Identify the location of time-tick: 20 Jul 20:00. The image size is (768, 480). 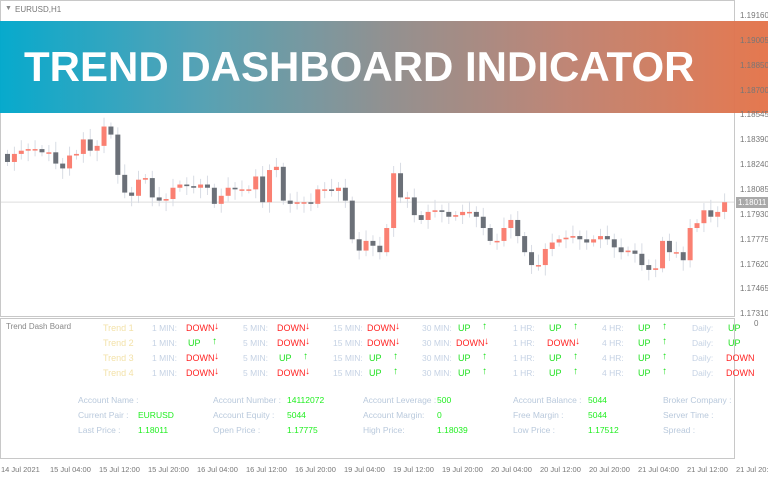
(609, 469).